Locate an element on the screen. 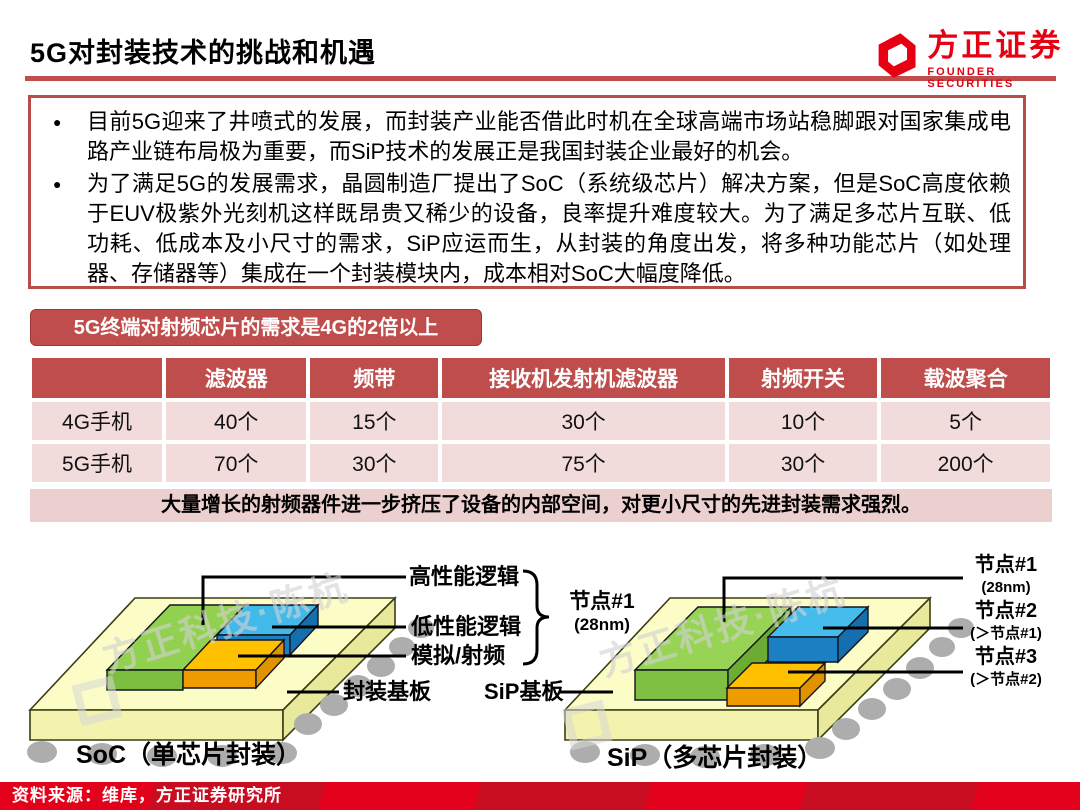 The image size is (1080, 810). row-label: 5G手机 is located at coordinates (97, 463).